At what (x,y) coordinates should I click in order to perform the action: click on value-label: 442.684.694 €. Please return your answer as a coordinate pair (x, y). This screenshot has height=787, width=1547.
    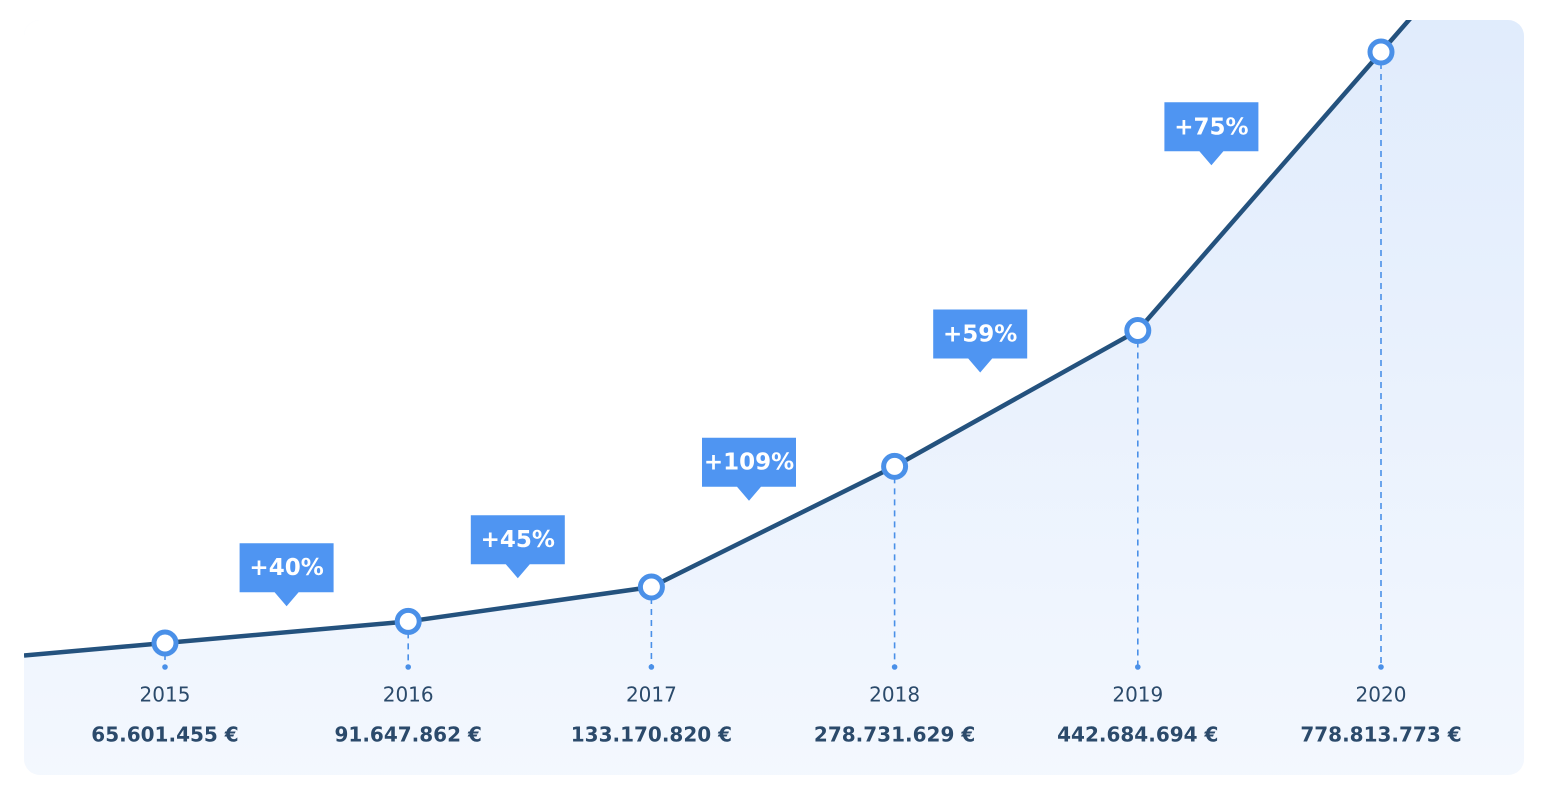
    Looking at the image, I should click on (1137, 735).